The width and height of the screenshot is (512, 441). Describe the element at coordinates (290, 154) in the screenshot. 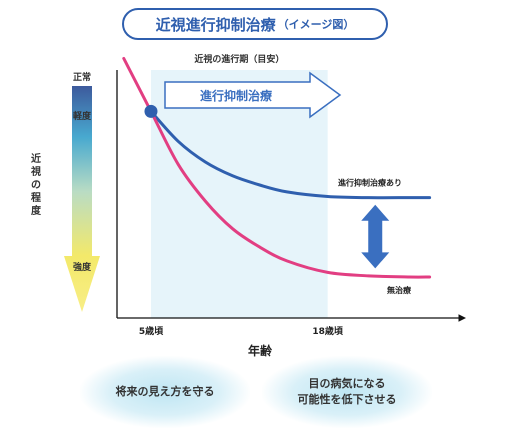

I see `treated-series-line` at that location.